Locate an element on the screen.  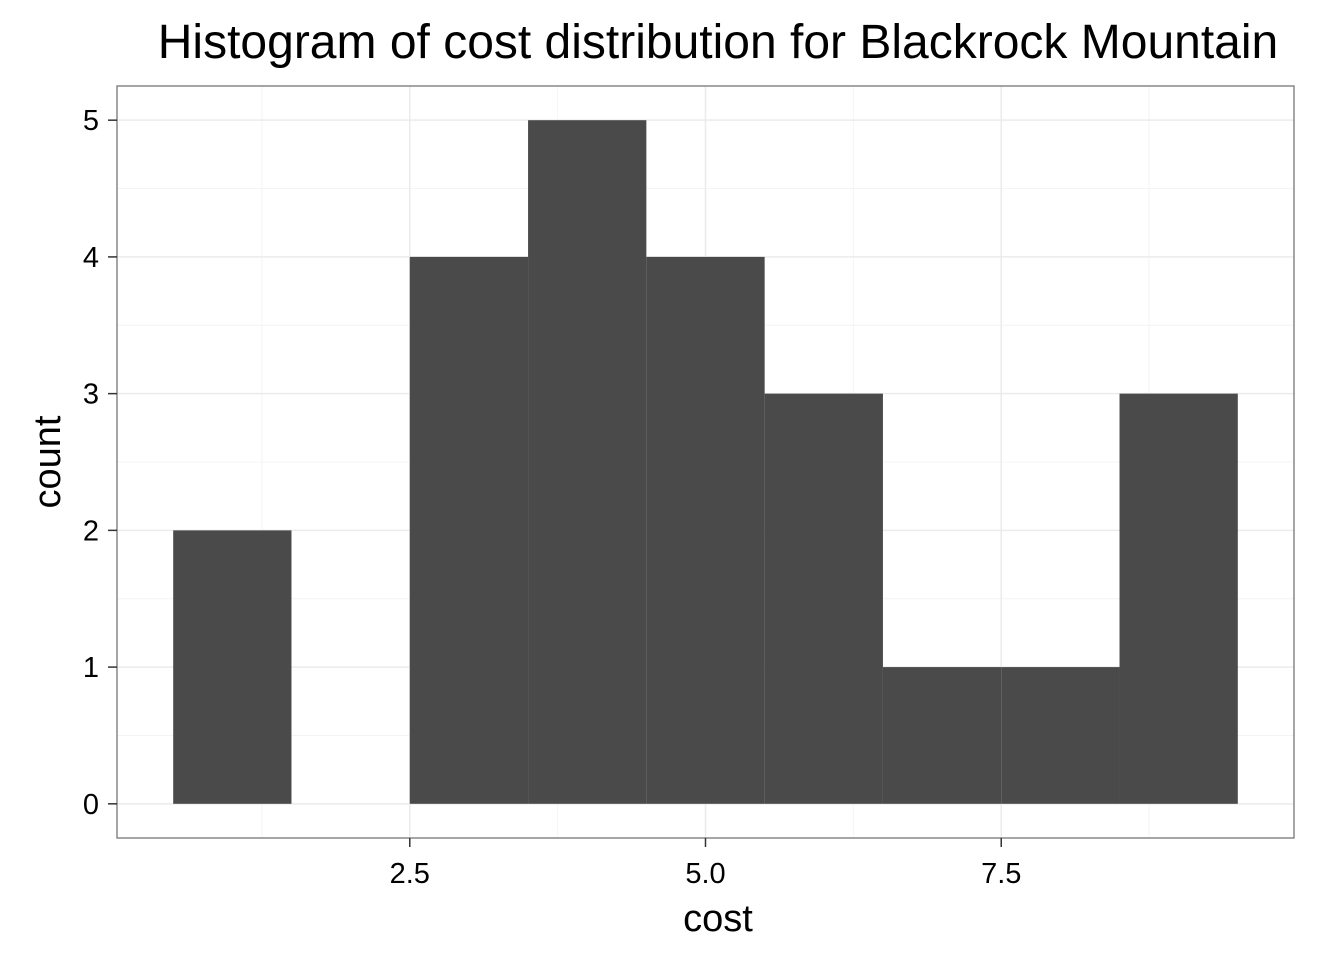
x-tick-label: 2.5 is located at coordinates (410, 874).